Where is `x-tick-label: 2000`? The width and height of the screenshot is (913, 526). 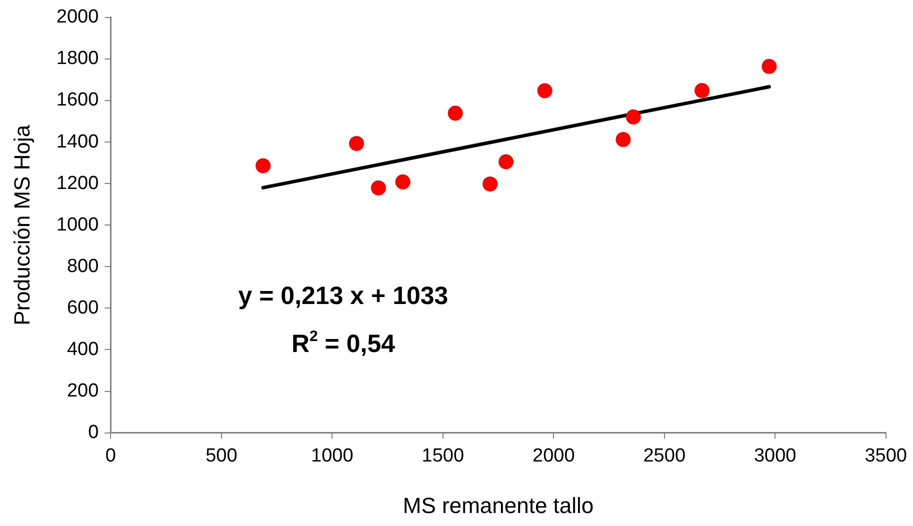
x-tick-label: 2000 is located at coordinates (553, 455).